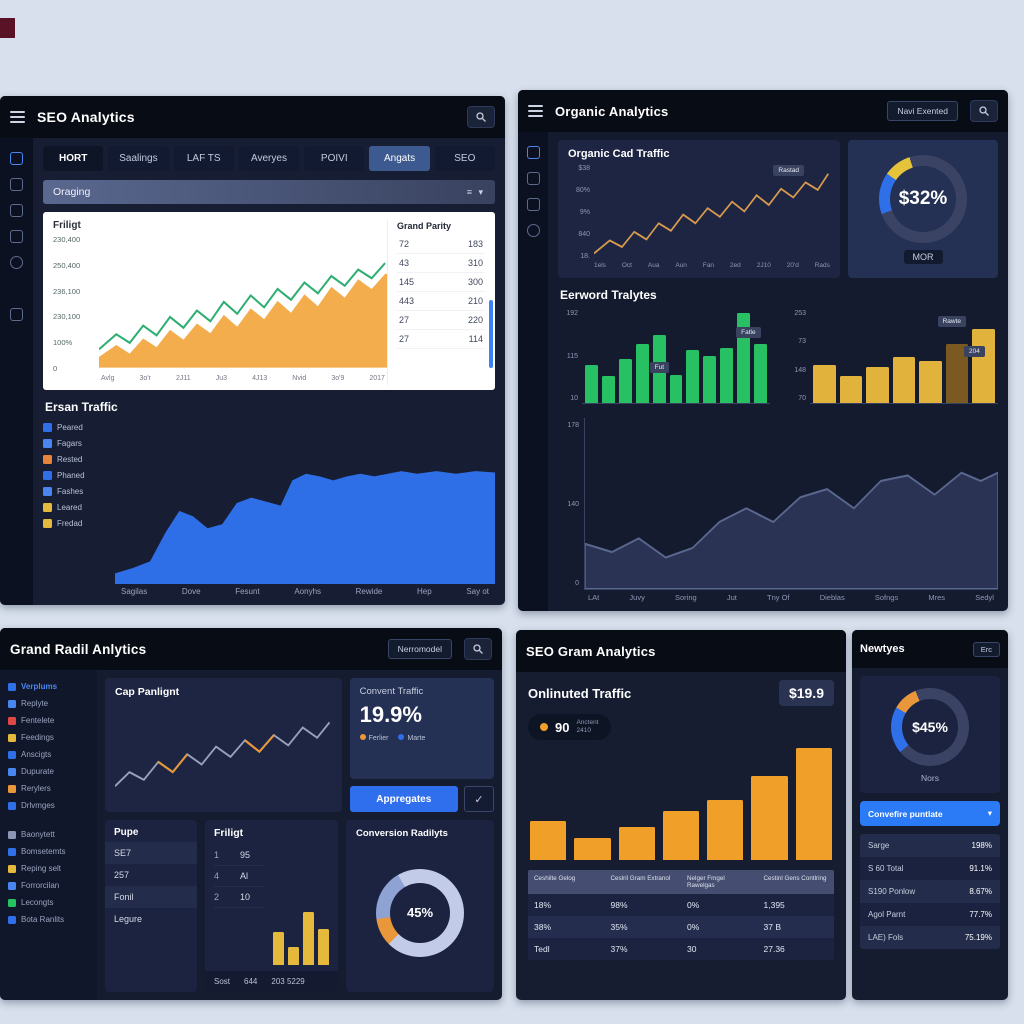 This screenshot has height=1024, width=1024. What do you see at coordinates (72, 192) in the screenshot?
I see `dropdown-label: Oraging` at bounding box center [72, 192].